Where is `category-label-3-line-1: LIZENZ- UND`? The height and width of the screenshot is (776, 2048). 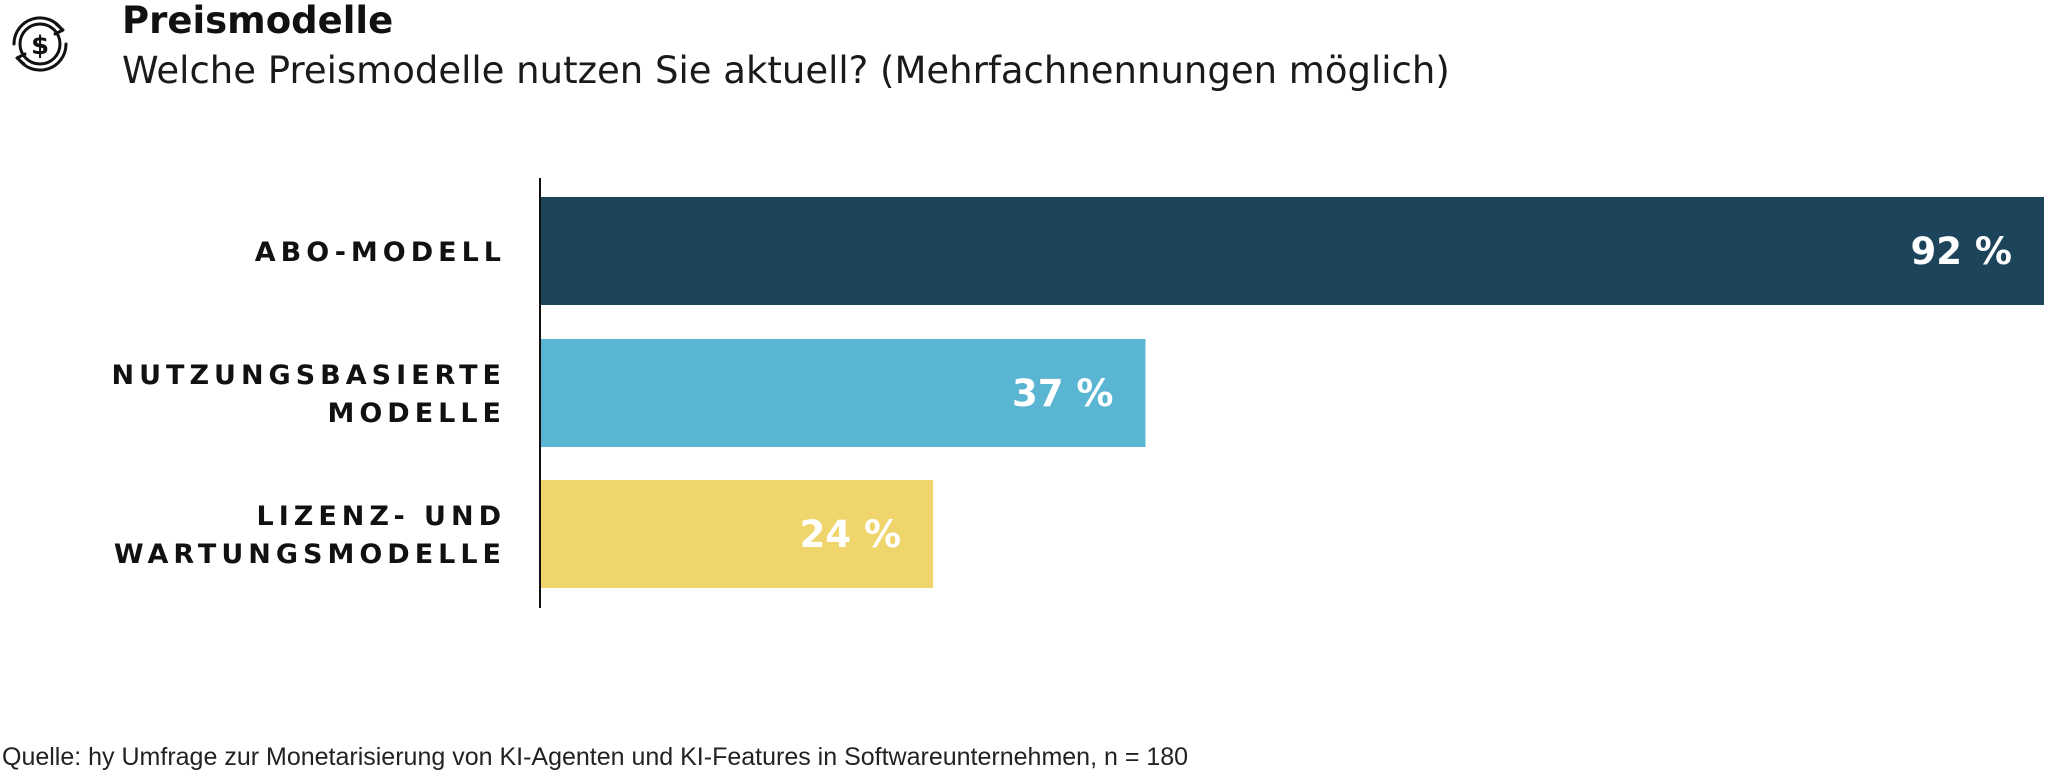 category-label-3-line-1: LIZENZ- UND is located at coordinates (381, 516).